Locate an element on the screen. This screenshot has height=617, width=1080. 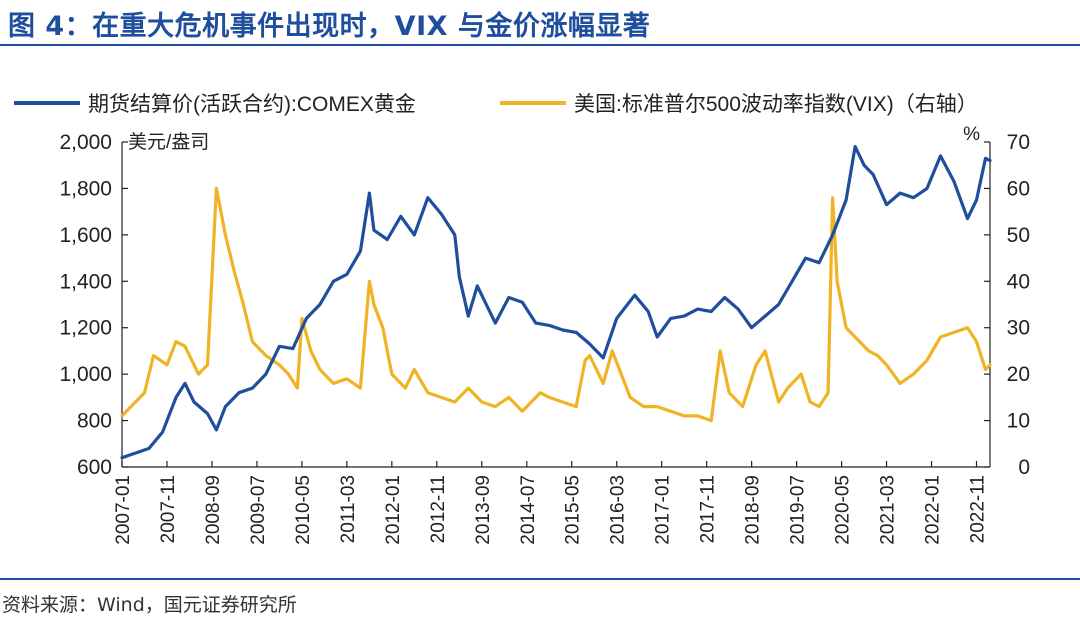
x-tick-label: 2016-03 is located at coordinates (618, 510).